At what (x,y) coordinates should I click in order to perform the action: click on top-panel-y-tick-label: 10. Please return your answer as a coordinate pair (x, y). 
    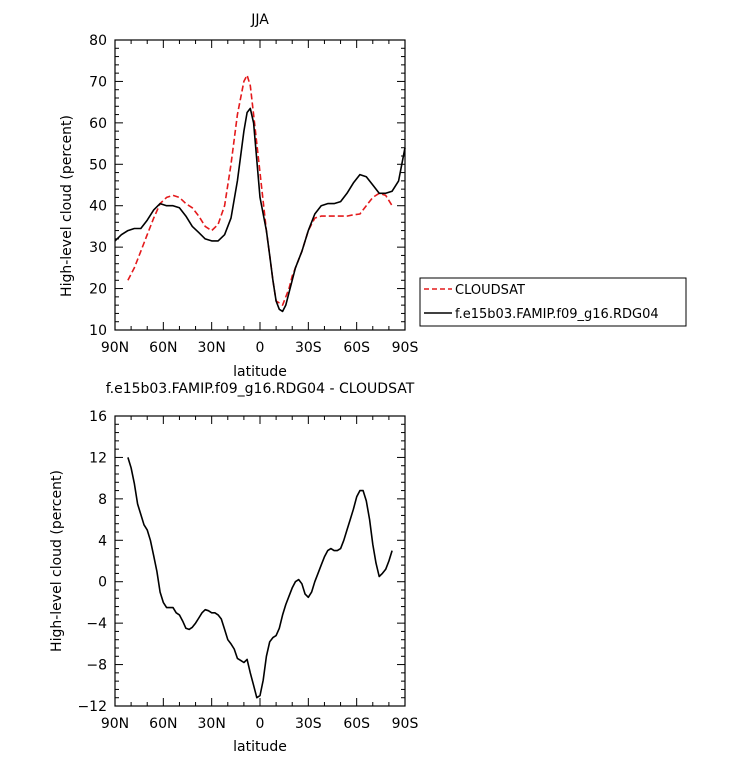
    Looking at the image, I should click on (98, 331).